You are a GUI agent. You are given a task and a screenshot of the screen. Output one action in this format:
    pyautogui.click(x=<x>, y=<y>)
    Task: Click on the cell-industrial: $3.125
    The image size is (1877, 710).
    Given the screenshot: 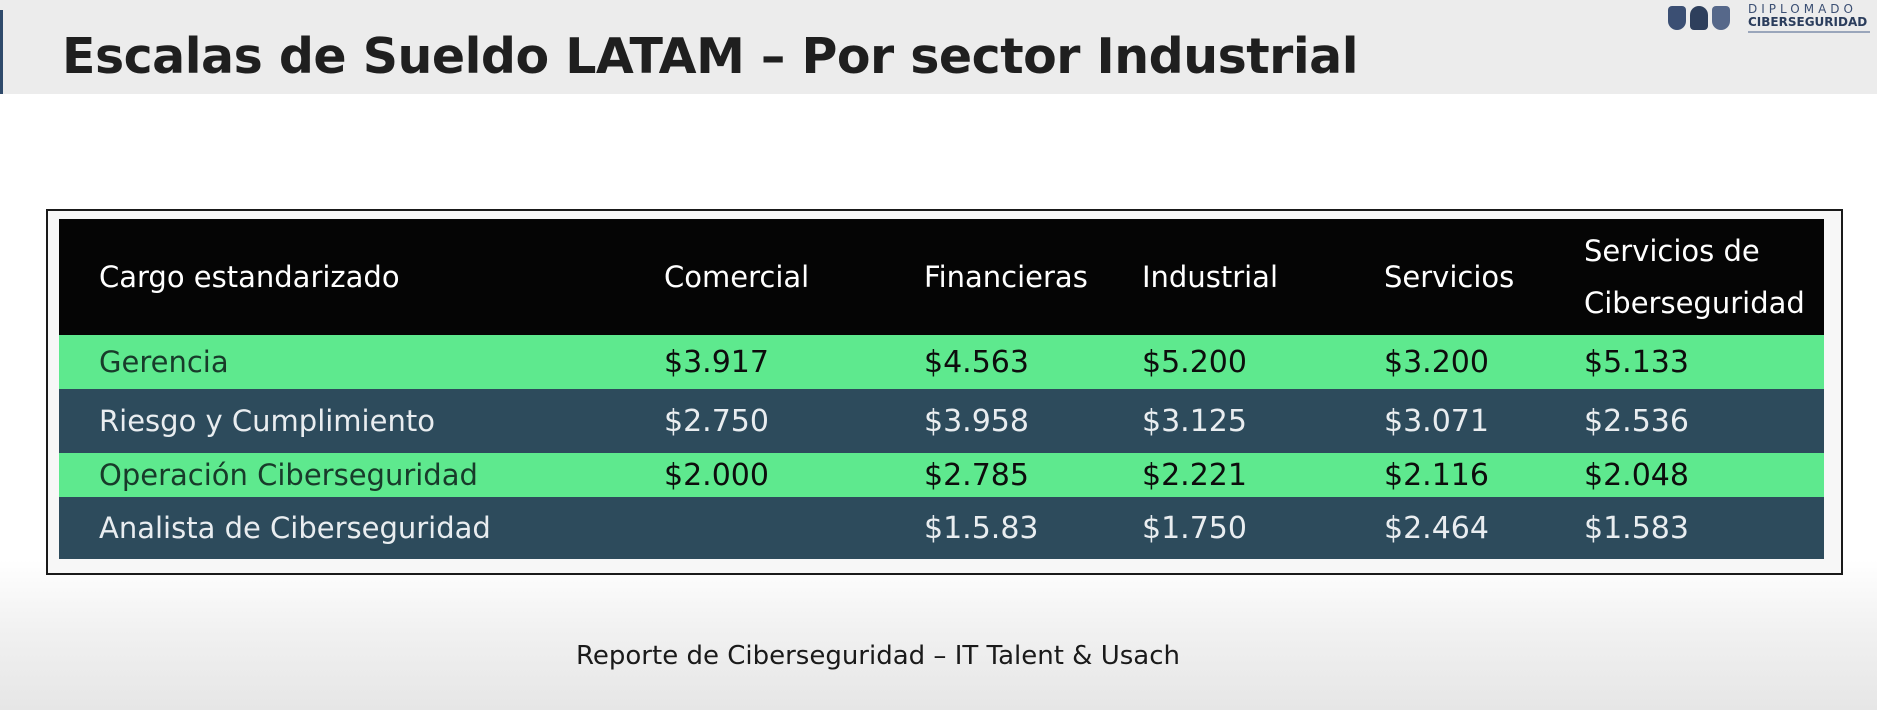 What is the action you would take?
    pyautogui.click(x=1194, y=421)
    